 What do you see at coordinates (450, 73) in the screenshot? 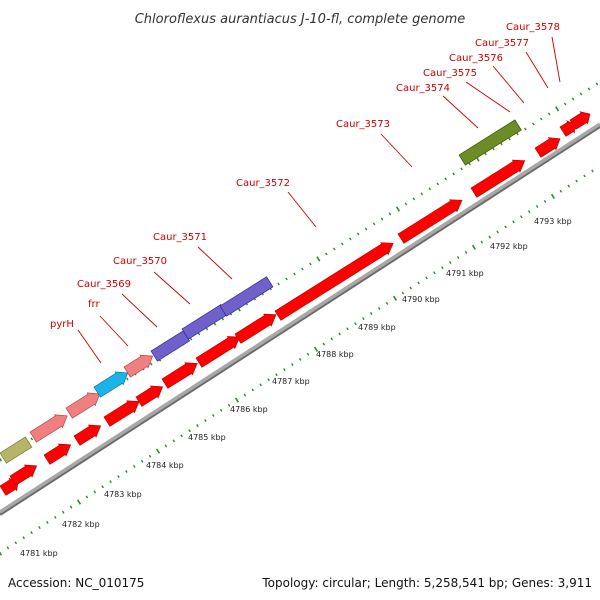
I see `gene-label: Caur_3575` at bounding box center [450, 73].